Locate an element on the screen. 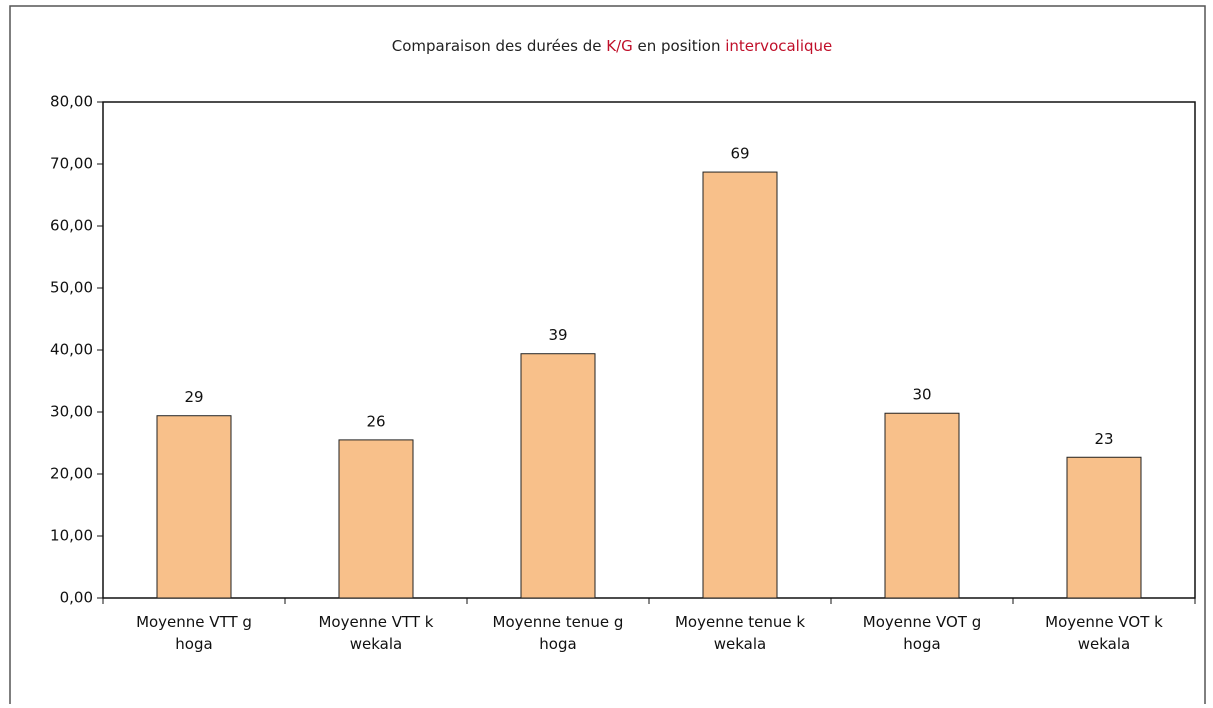 This screenshot has width=1213, height=708. data-label: 26 is located at coordinates (375, 421).